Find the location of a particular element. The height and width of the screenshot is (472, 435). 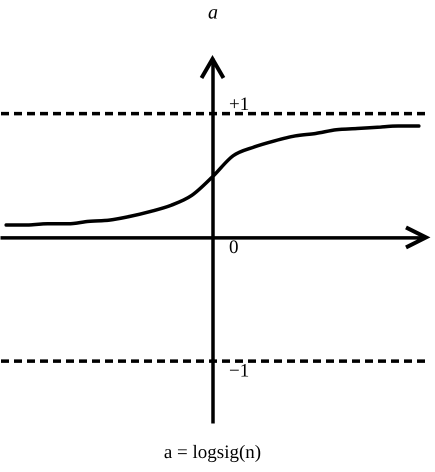

y-tick-label: −1 is located at coordinates (239, 371).